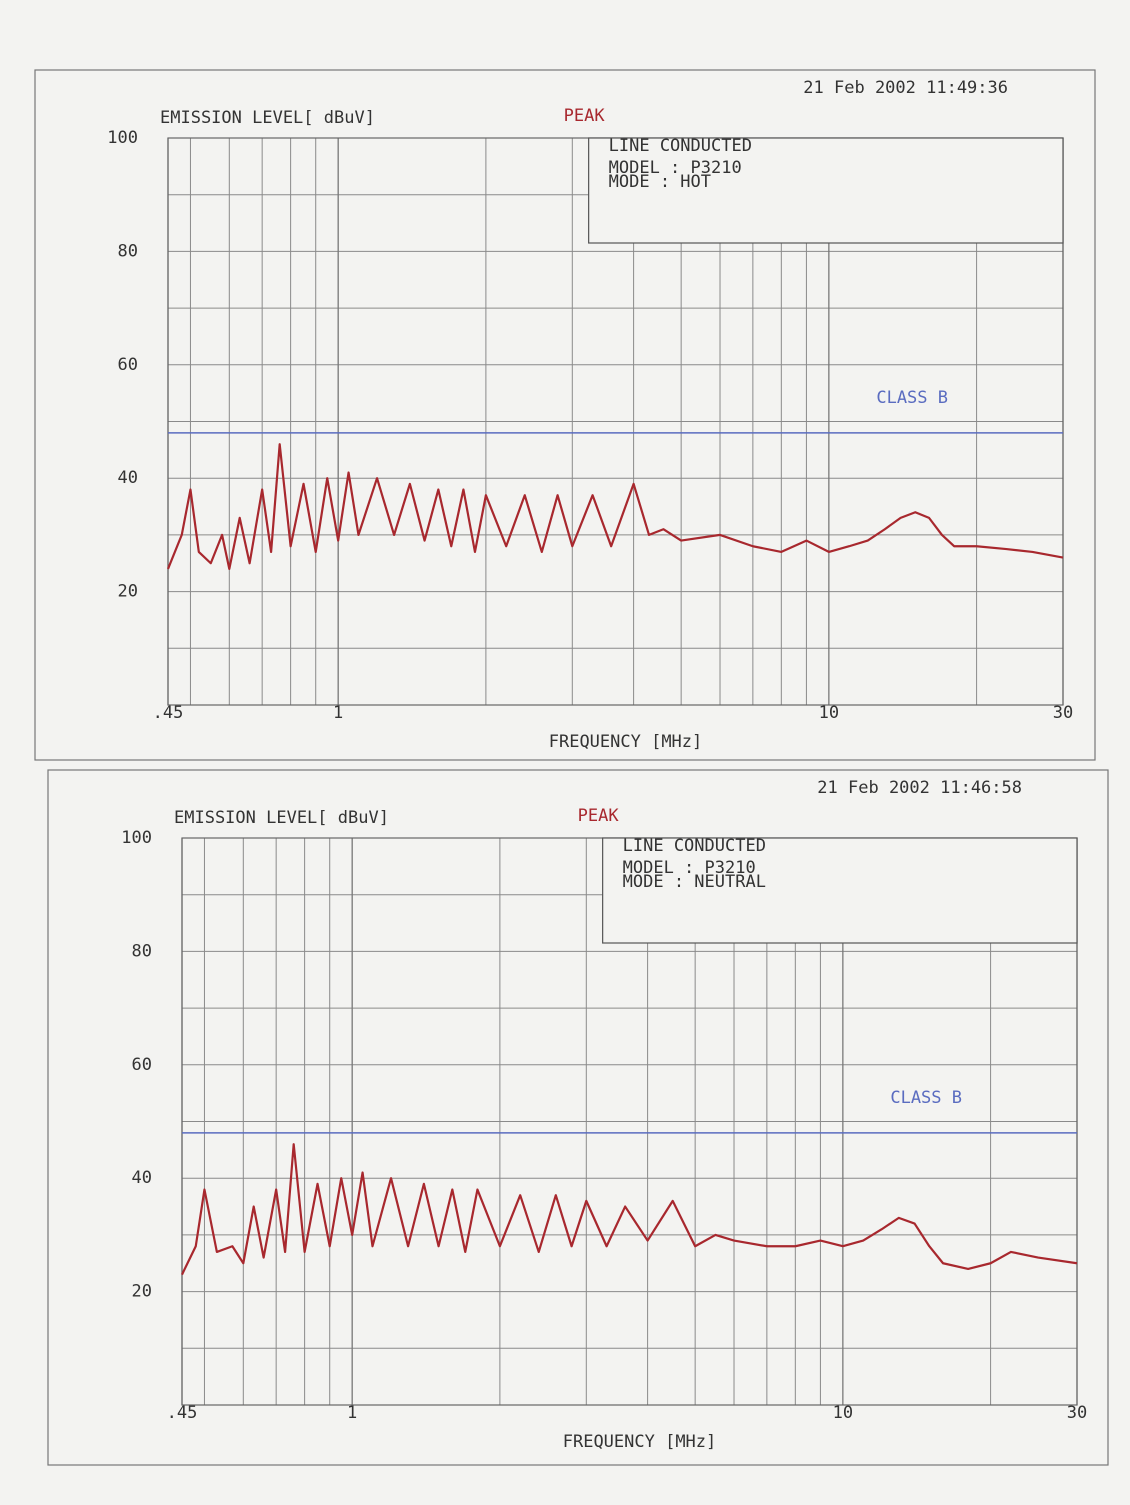  Describe the element at coordinates (660, 182) in the screenshot. I see `annotation: MODE : HOT` at that location.